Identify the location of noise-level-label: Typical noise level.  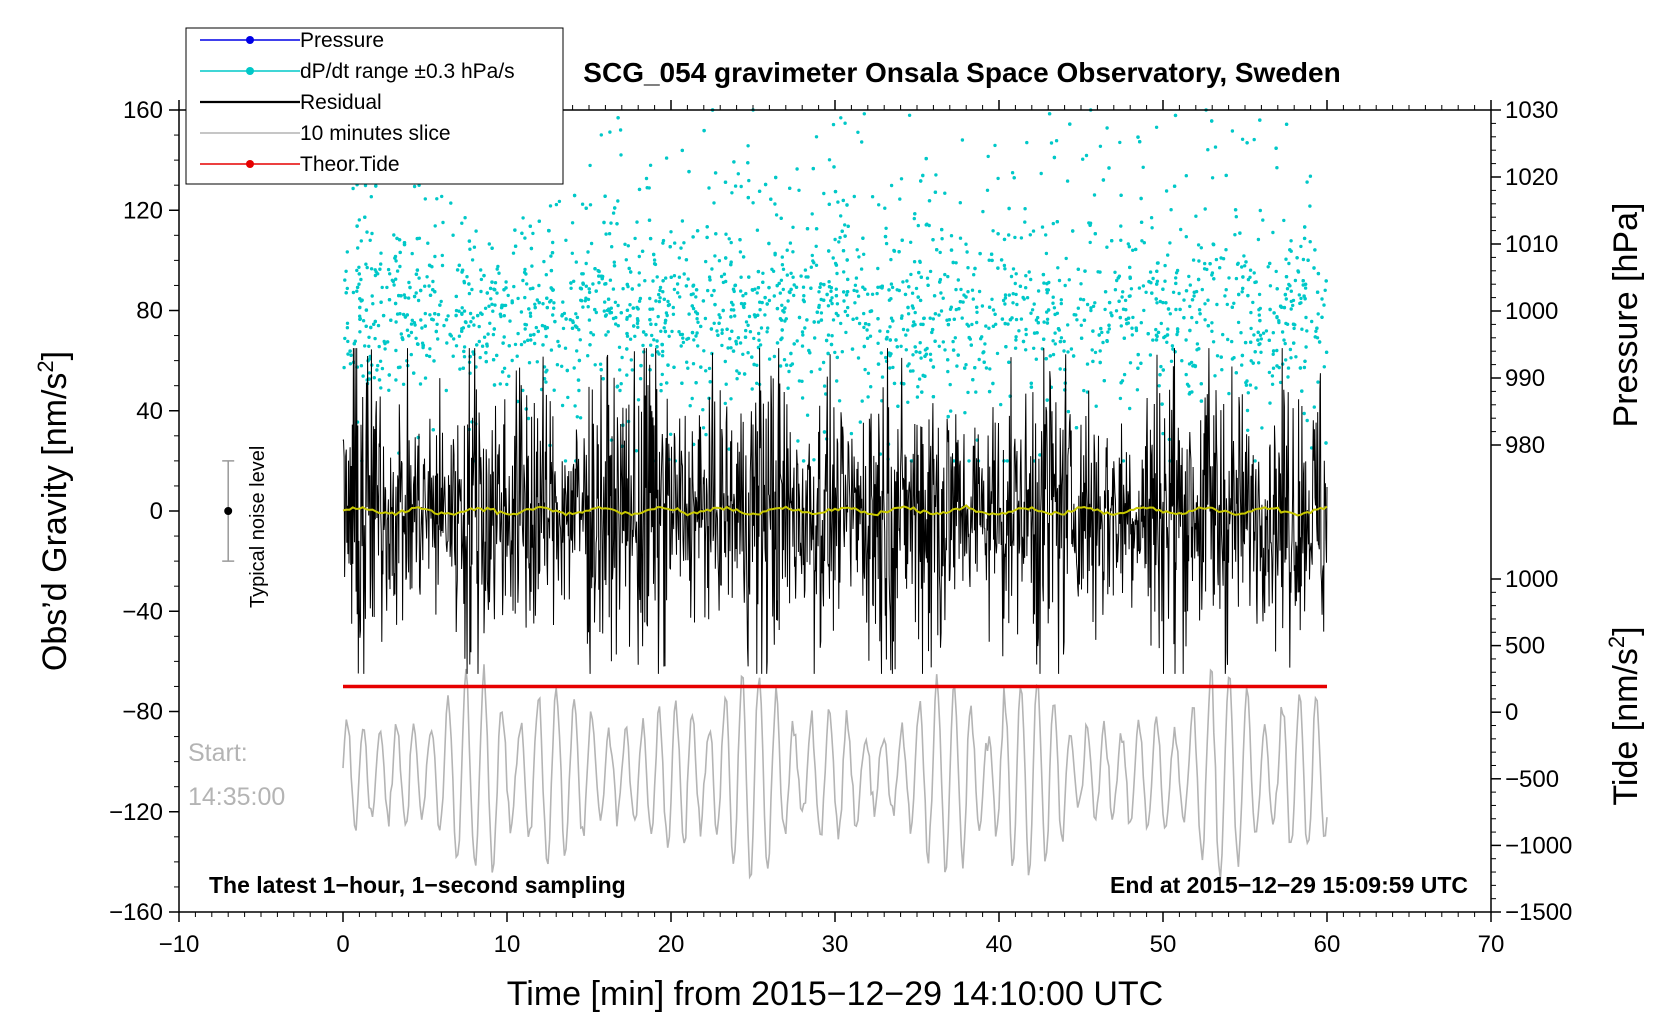
(258, 527).